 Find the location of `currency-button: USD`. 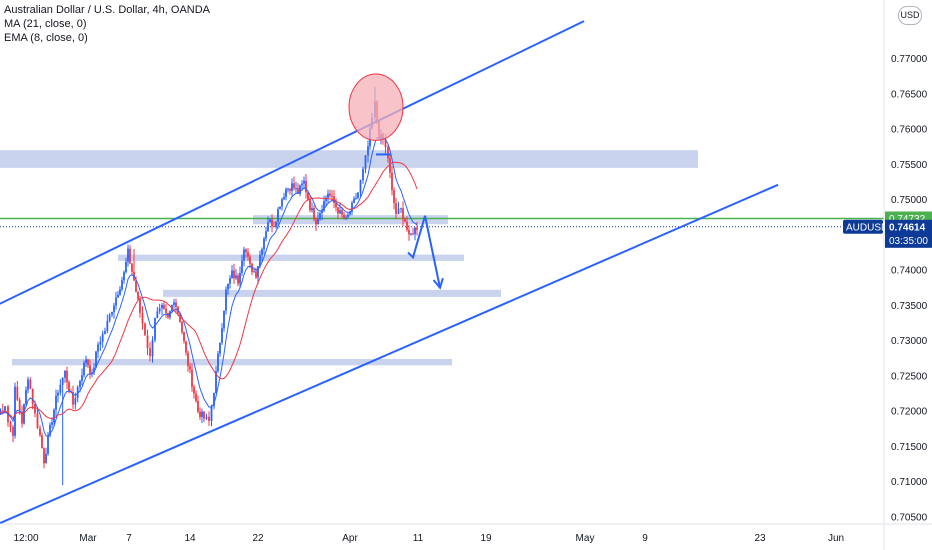

currency-button: USD is located at coordinates (910, 15).